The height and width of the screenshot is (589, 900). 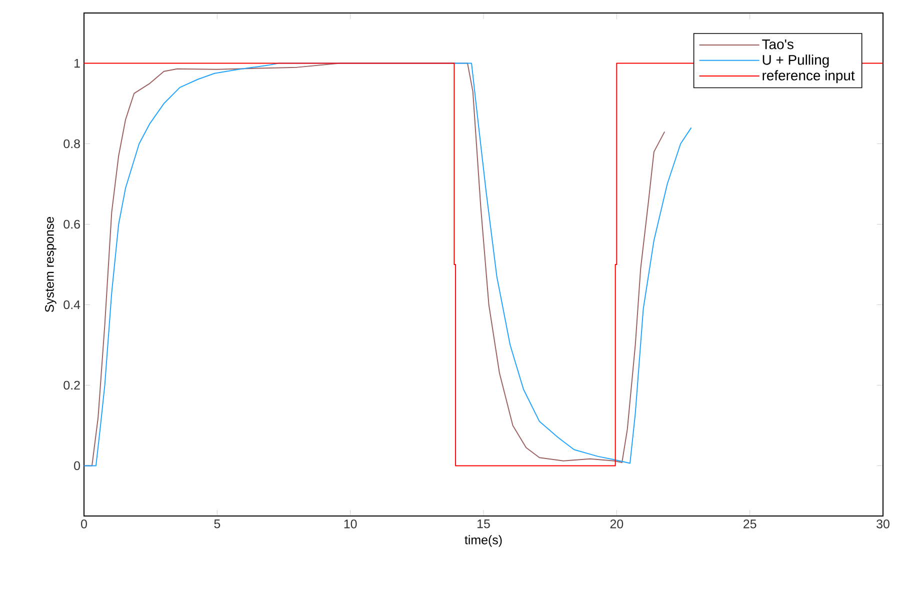 What do you see at coordinates (72, 385) in the screenshot?
I see `y-tick-label: 0.2` at bounding box center [72, 385].